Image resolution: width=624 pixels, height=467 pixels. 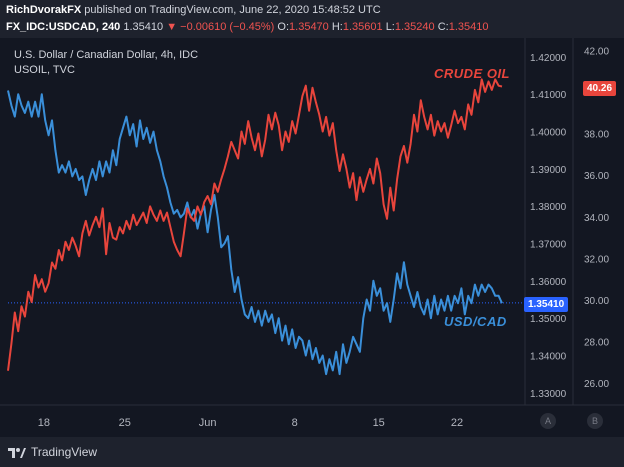 What do you see at coordinates (457, 423) in the screenshot?
I see `x-tick-label: 22` at bounding box center [457, 423].